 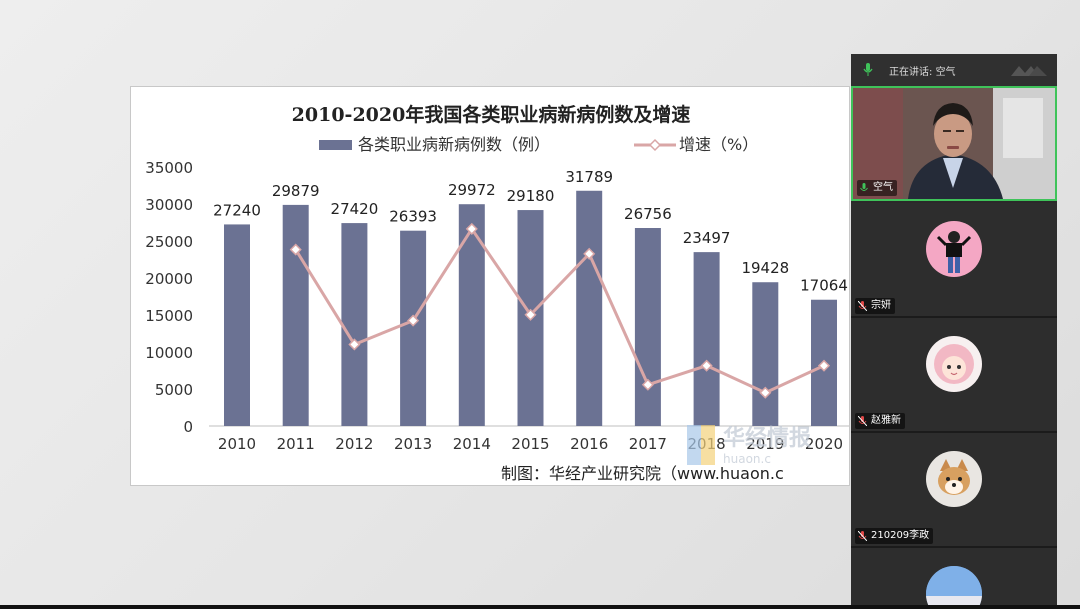 What do you see at coordinates (531, 196) in the screenshot?
I see `bar-value-label: 29180` at bounding box center [531, 196].